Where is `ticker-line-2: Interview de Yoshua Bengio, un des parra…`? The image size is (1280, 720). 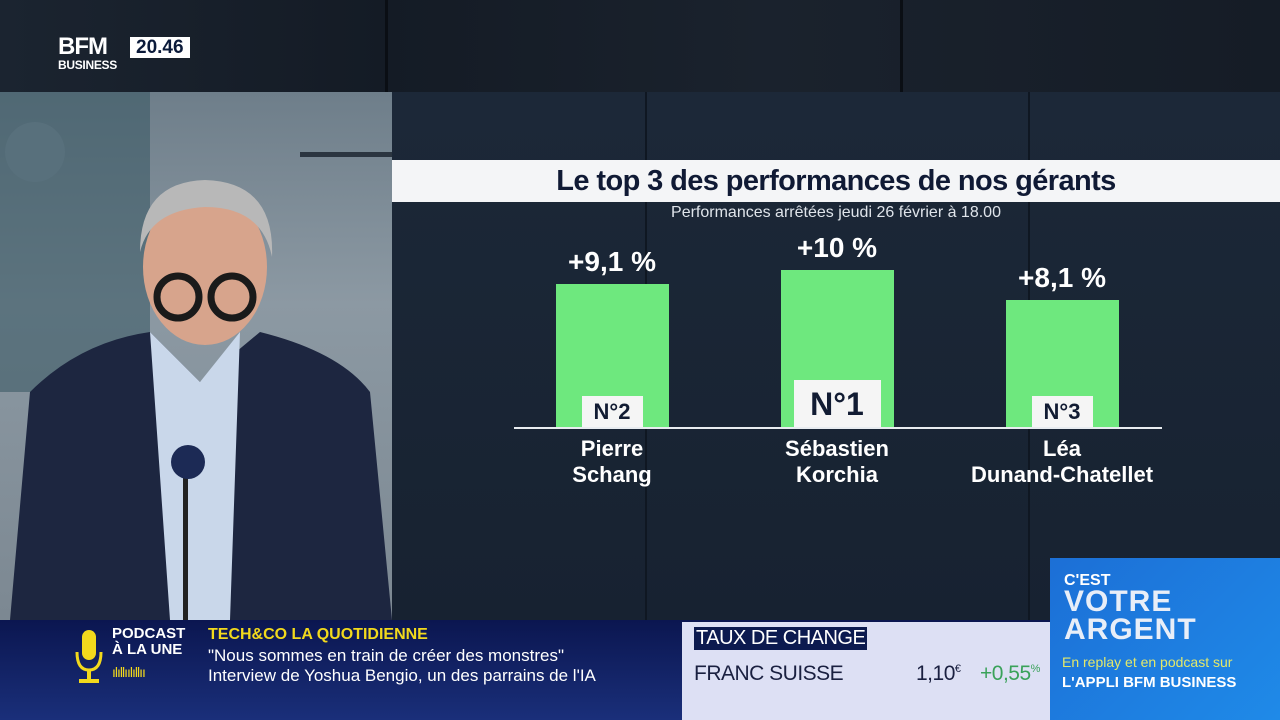 ticker-line-2: Interview de Yoshua Bengio, un des parra… is located at coordinates (402, 675).